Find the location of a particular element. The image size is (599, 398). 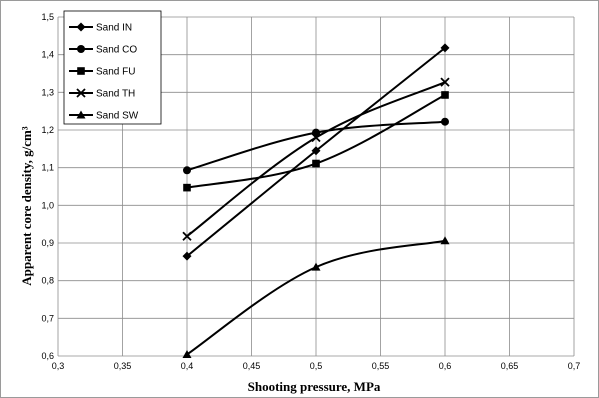

legend-item-sand-th: Sand TH is located at coordinates (102, 94).